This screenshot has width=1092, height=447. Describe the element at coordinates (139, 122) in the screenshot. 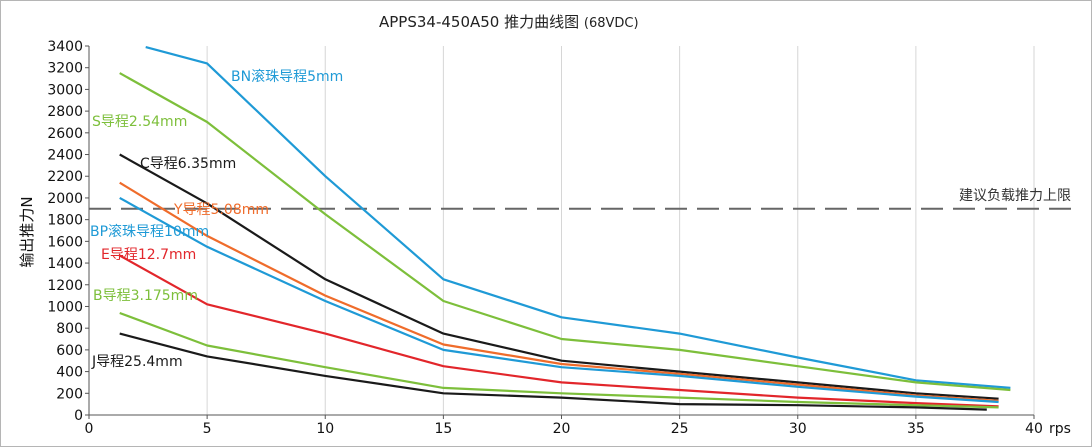

I see `series-label-s-2-54mm: S导程2.54mm` at that location.